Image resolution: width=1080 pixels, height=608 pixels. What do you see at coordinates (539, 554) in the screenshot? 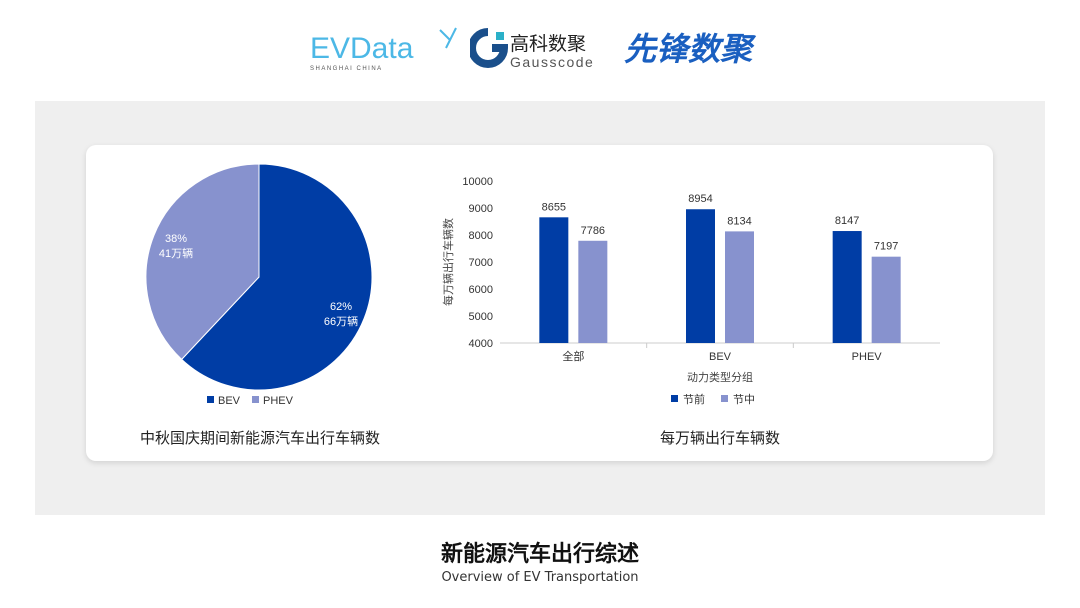
I see `page-title: 新能源汽车出行综述` at bounding box center [539, 554].